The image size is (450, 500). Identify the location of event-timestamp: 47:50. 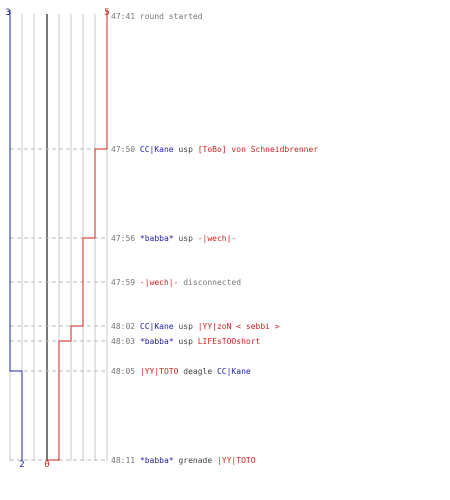
(123, 149).